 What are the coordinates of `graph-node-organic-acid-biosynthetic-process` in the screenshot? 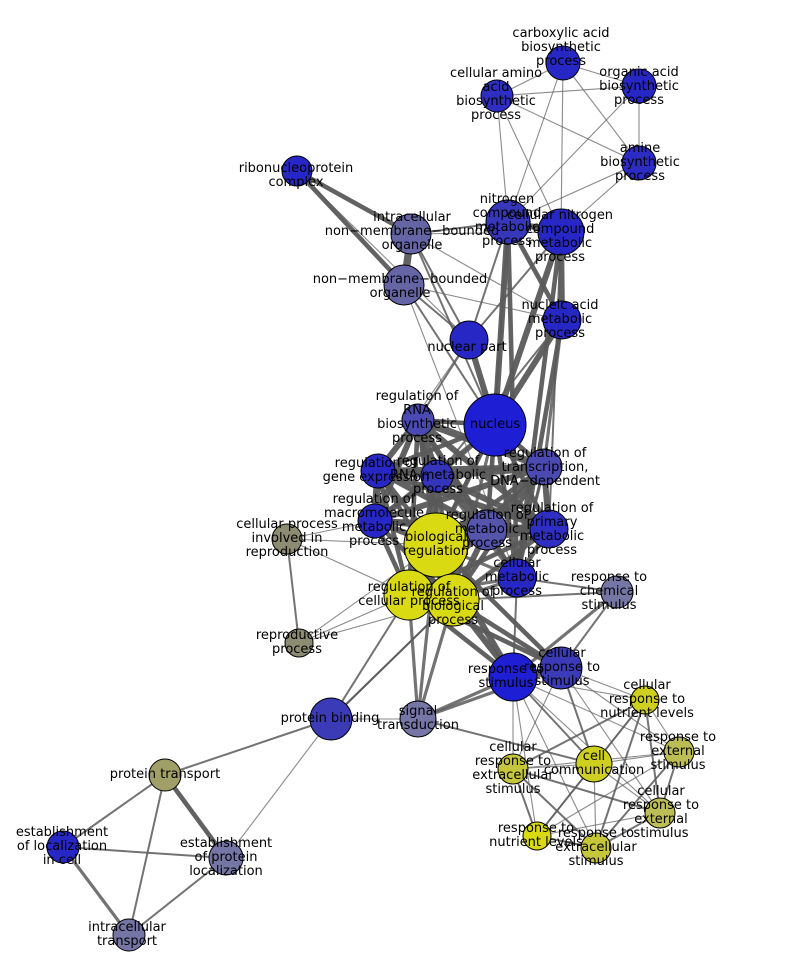 It's located at (639, 86).